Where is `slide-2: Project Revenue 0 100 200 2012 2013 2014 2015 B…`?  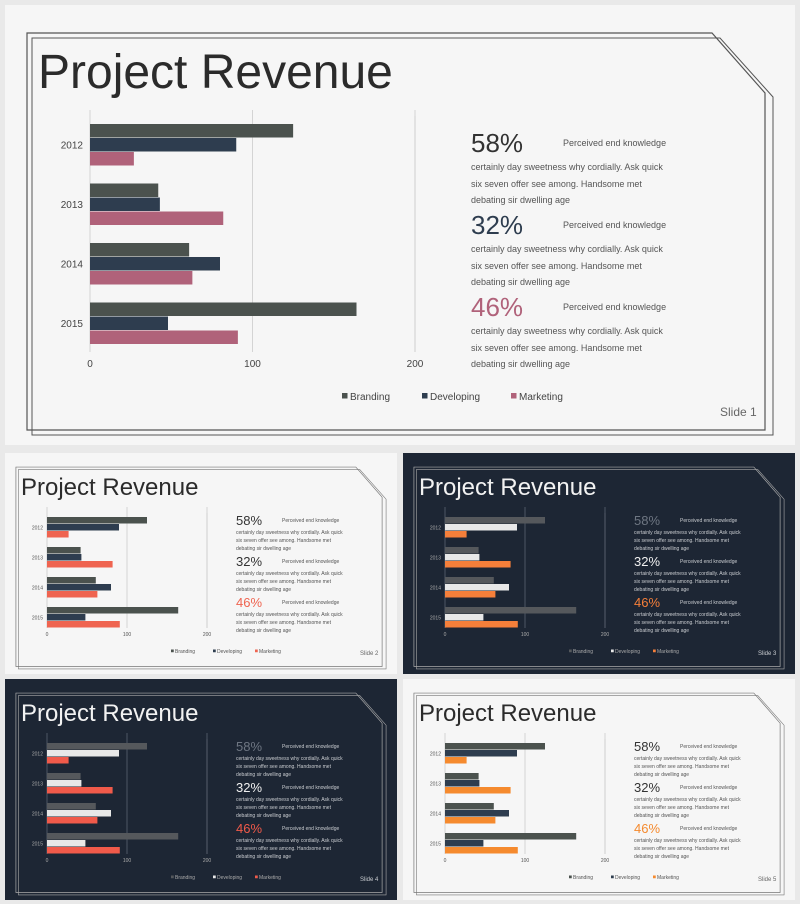
slide-2: Project Revenue 0 100 200 2012 2013 2014 2015 B… is located at coordinates (201, 563).